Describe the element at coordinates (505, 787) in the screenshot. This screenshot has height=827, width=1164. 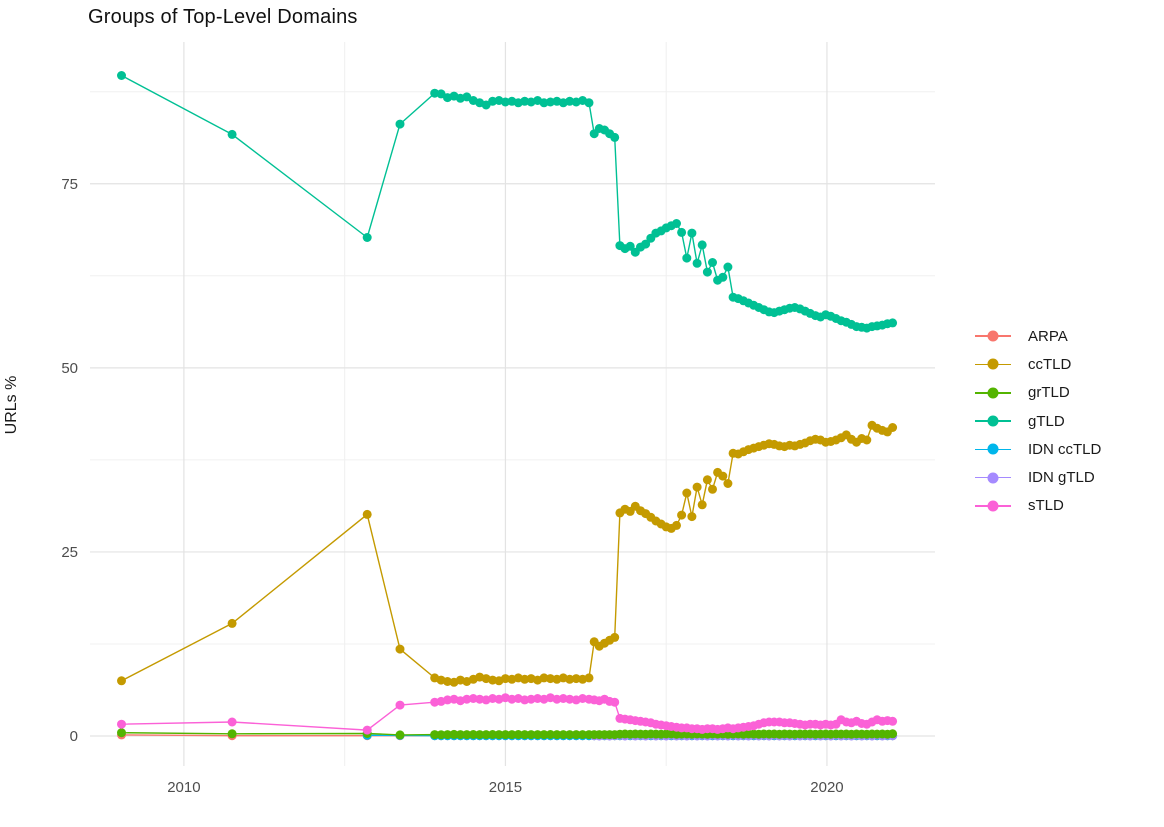
I see `x-tick-label: 2015` at that location.